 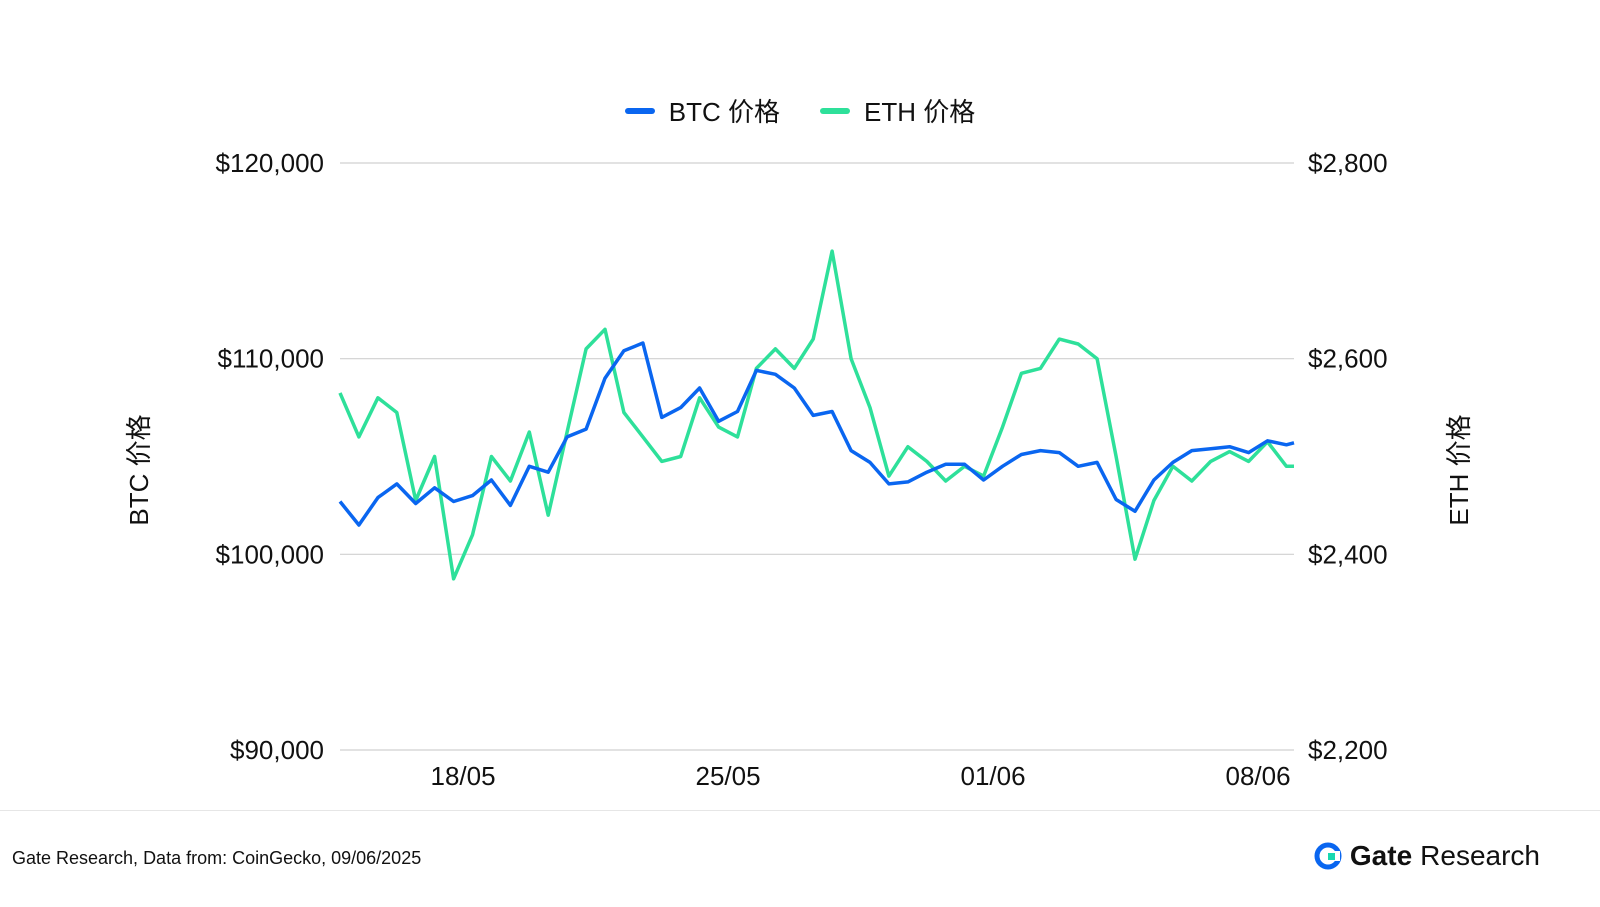 What do you see at coordinates (1328, 856) in the screenshot?
I see `gate-logo-icon` at bounding box center [1328, 856].